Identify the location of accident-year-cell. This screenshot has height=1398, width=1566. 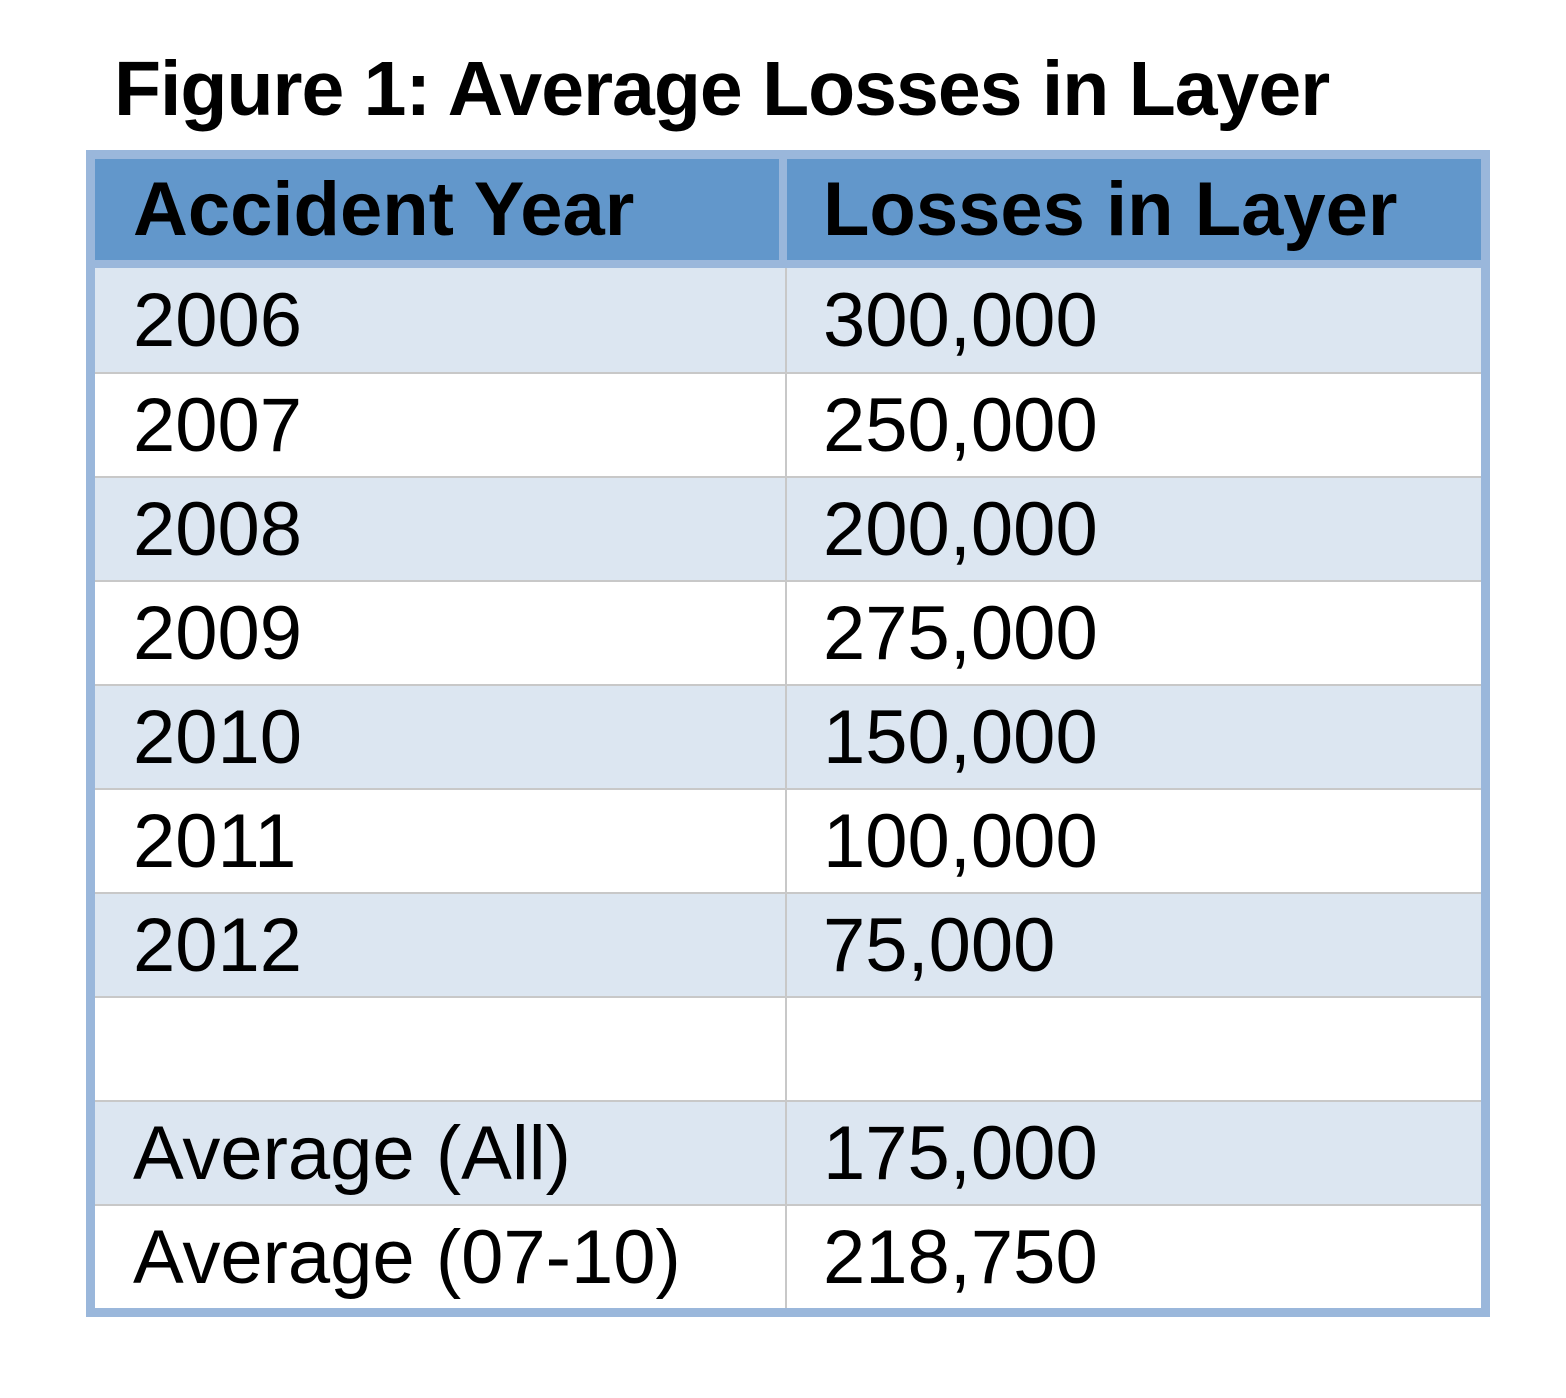
(441, 1049).